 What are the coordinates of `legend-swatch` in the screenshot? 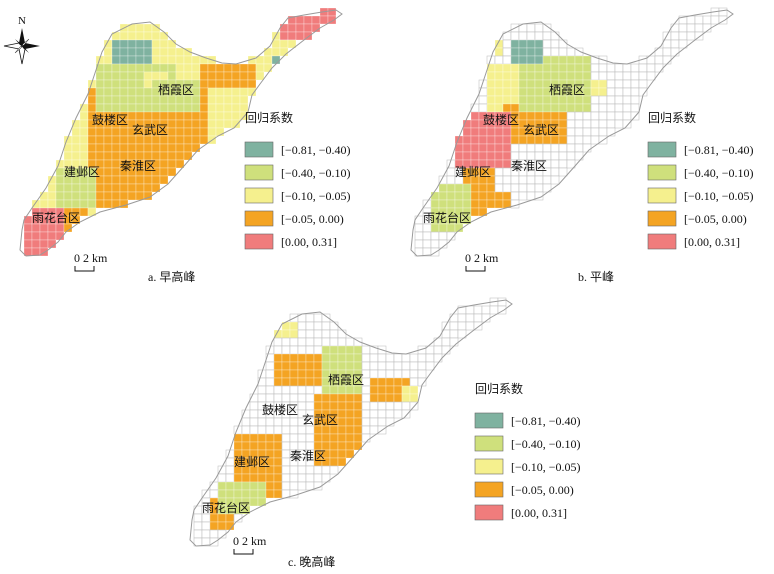 It's located at (489, 489).